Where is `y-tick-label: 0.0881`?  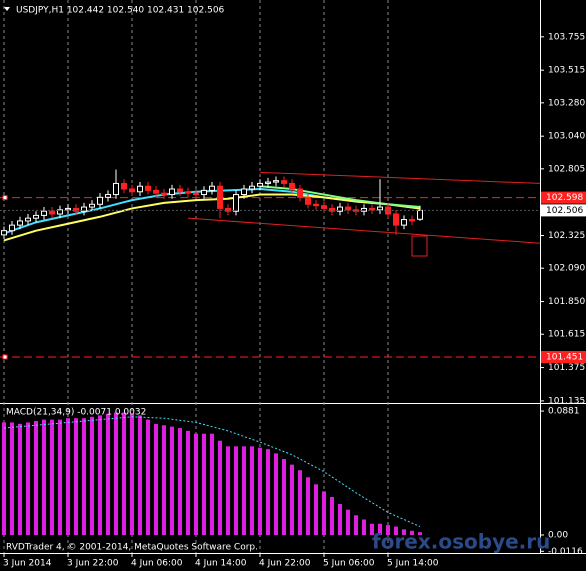 y-tick-label: 0.0881 is located at coordinates (564, 412).